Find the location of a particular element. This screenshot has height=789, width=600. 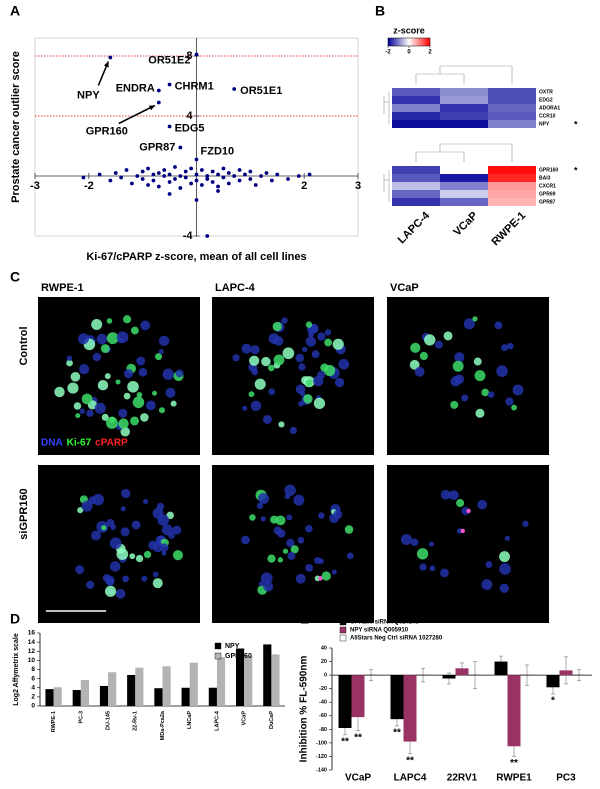

point-label: ENDRA is located at coordinates (135, 88).